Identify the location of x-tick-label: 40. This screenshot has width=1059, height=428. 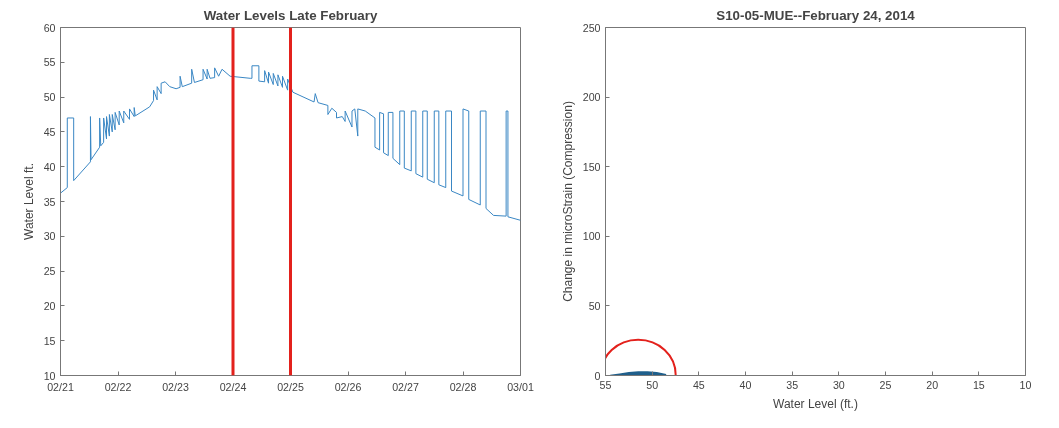
(745, 384).